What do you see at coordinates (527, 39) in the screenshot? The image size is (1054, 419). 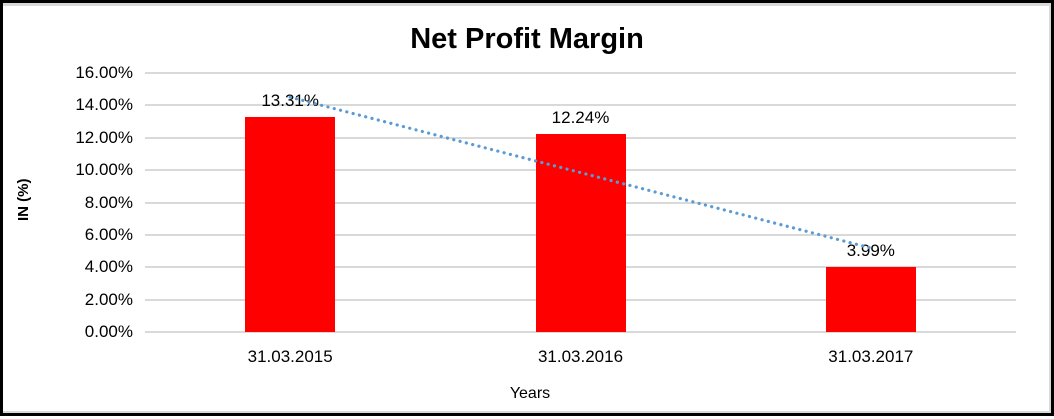 I see `chart-title: Net Profit Margin` at bounding box center [527, 39].